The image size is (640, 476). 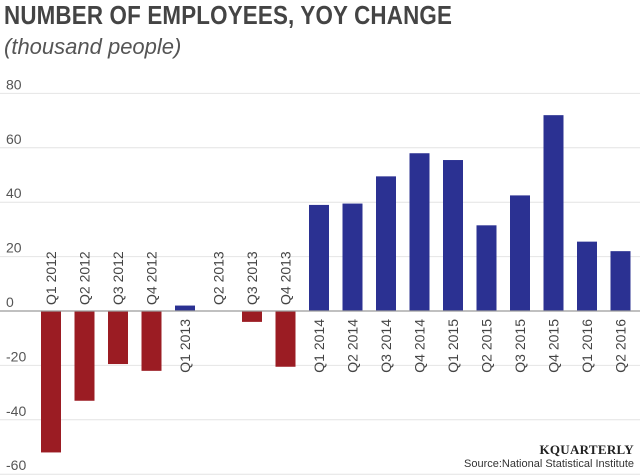 I want to click on x-category-label: Q1 2016, so click(x=587, y=346).